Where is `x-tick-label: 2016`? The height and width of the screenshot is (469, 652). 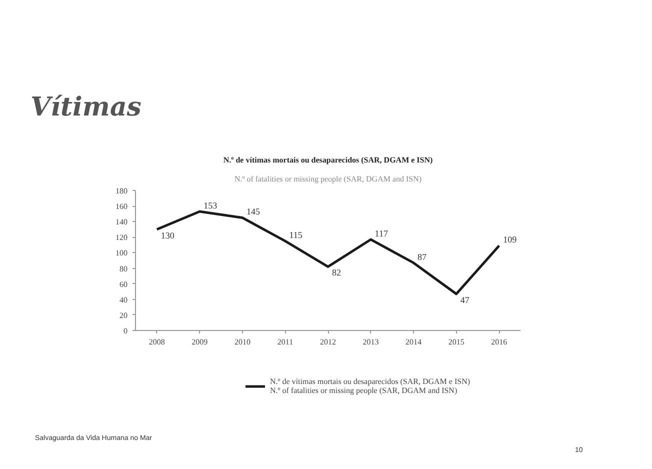 x-tick-label: 2016 is located at coordinates (499, 342).